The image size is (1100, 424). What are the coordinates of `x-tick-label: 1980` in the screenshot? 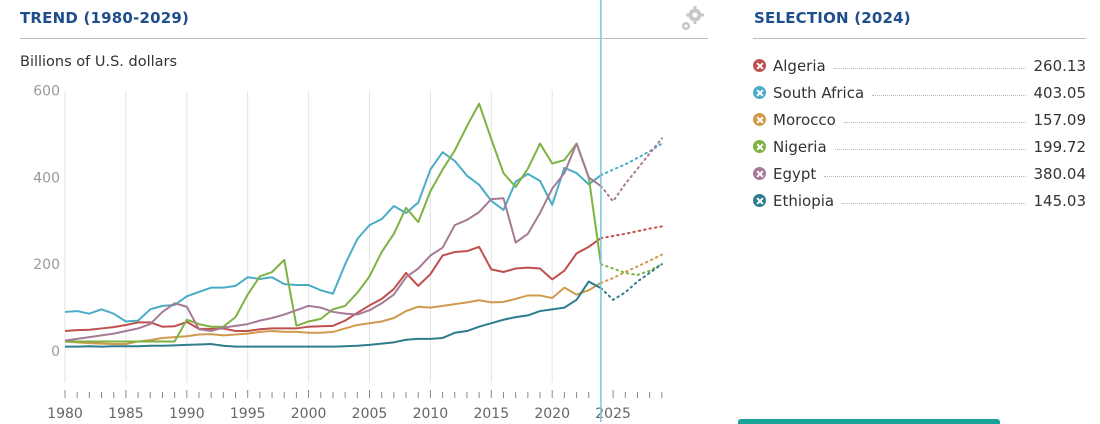 It's located at (65, 414).